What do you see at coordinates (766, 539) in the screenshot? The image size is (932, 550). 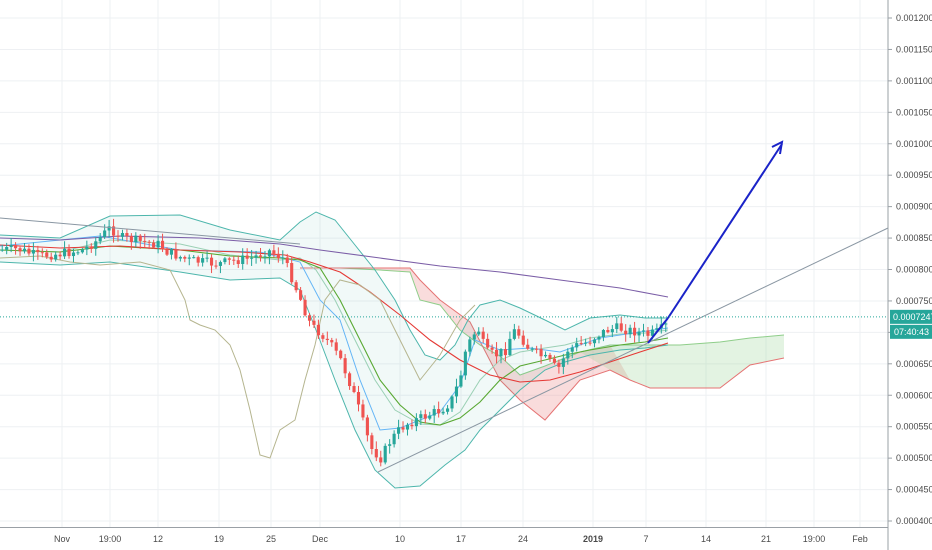 I see `x-tick-label-12: 21` at bounding box center [766, 539].